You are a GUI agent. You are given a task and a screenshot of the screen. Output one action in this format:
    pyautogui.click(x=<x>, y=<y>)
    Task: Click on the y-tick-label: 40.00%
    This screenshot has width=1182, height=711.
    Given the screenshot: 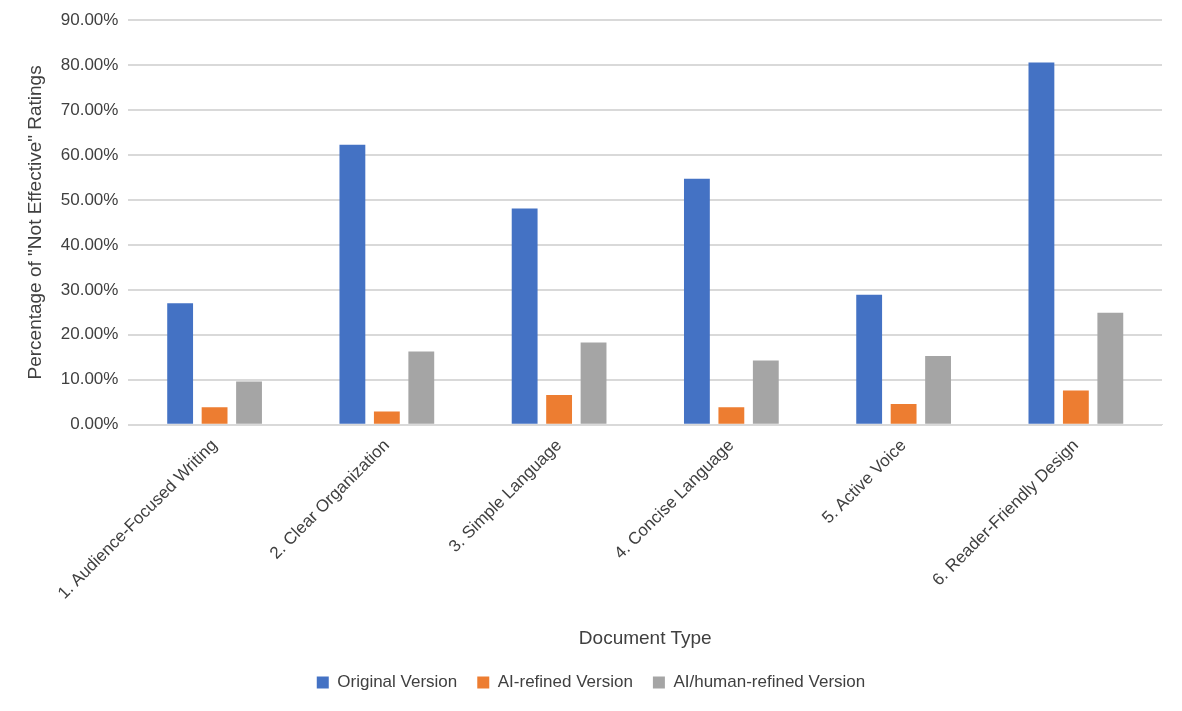 What is the action you would take?
    pyautogui.click(x=89, y=244)
    